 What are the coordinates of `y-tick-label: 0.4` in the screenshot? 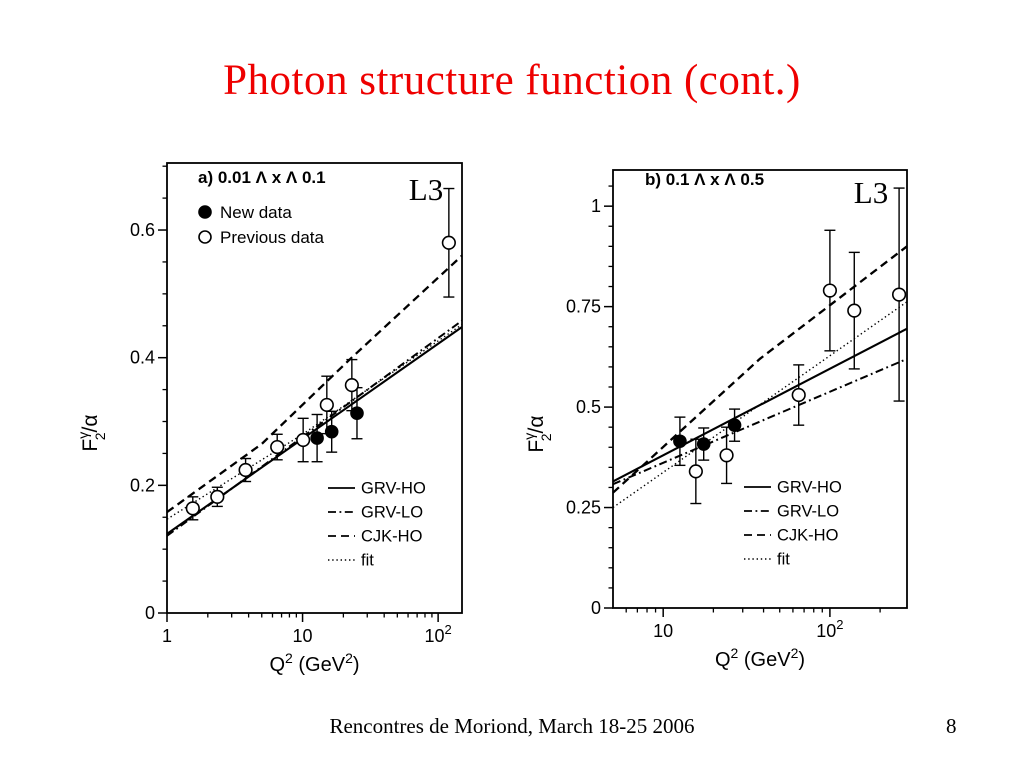 It's located at (142, 358).